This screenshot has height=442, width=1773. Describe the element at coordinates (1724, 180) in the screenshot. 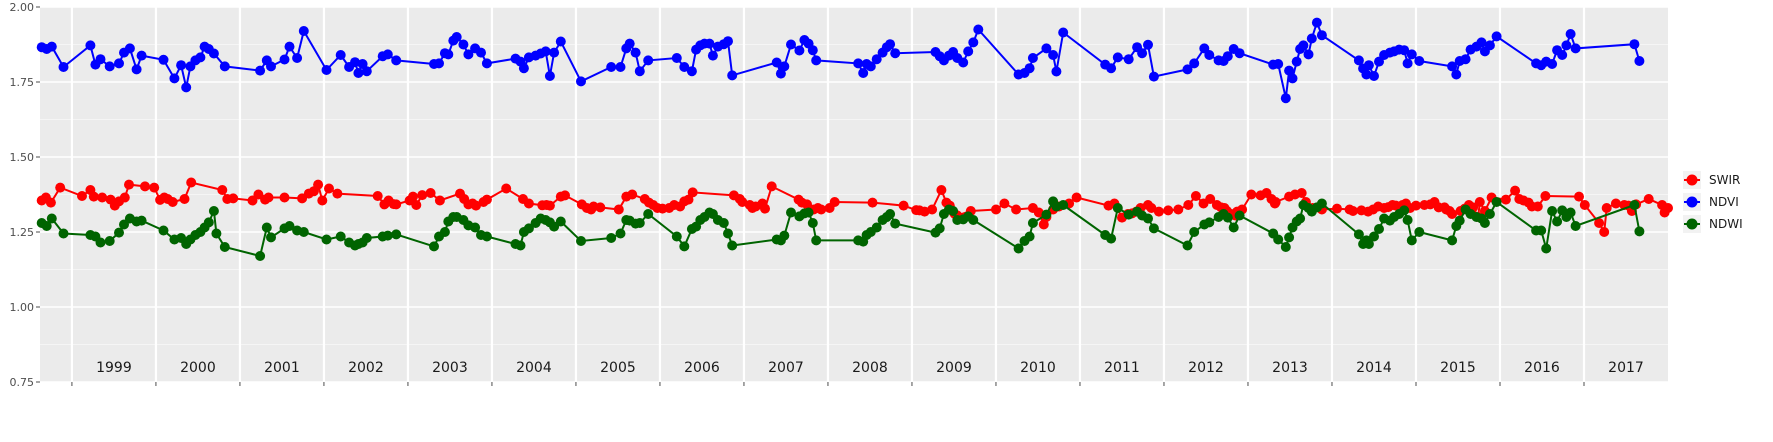

I see `legend-label-swir: SWIR` at that location.